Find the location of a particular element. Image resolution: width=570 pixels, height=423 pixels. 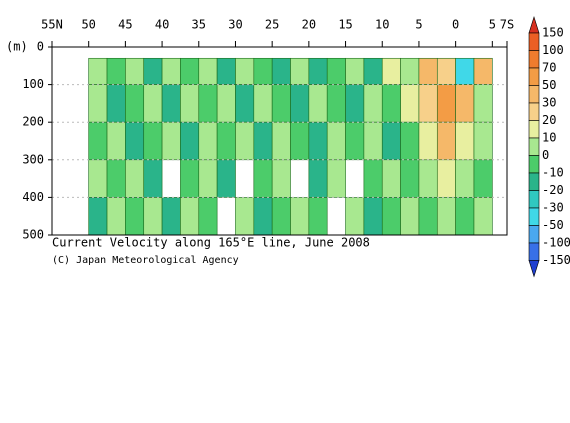

y-tick-label: 400 is located at coordinates (33, 197).